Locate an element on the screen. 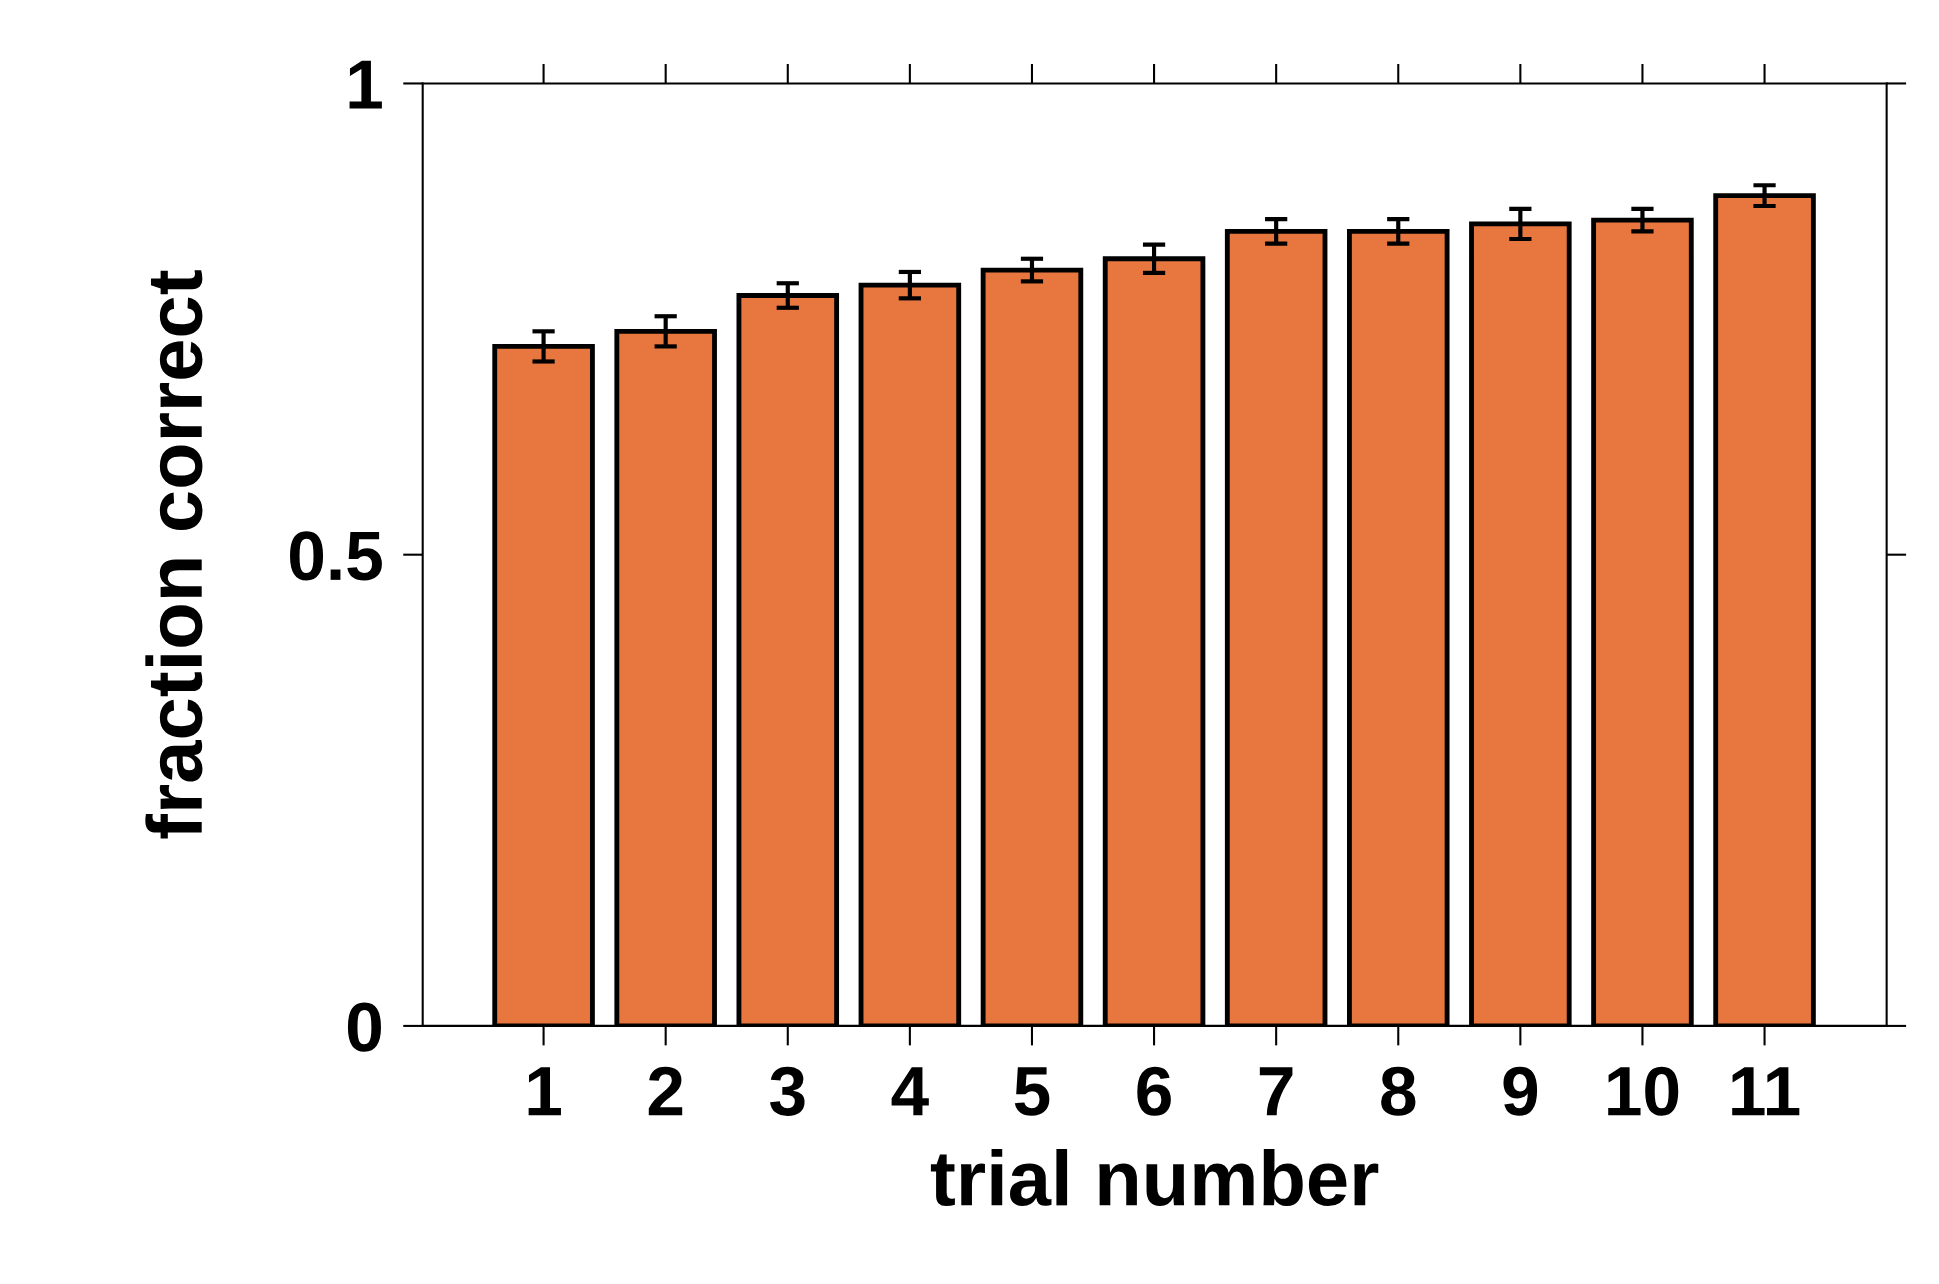  x-tick-label: 5 is located at coordinates (1032, 1091).